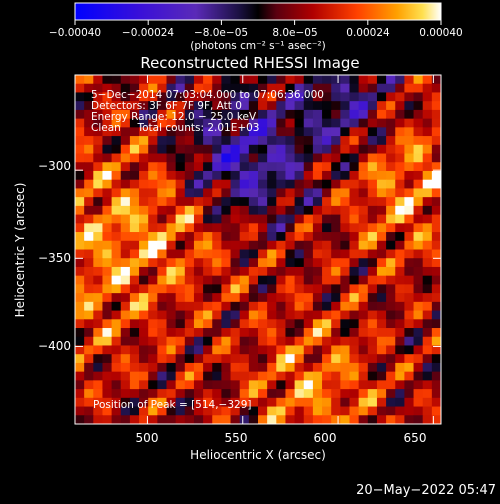 The image size is (500, 504). I want to click on y-tick-label: −350, so click(54, 258).